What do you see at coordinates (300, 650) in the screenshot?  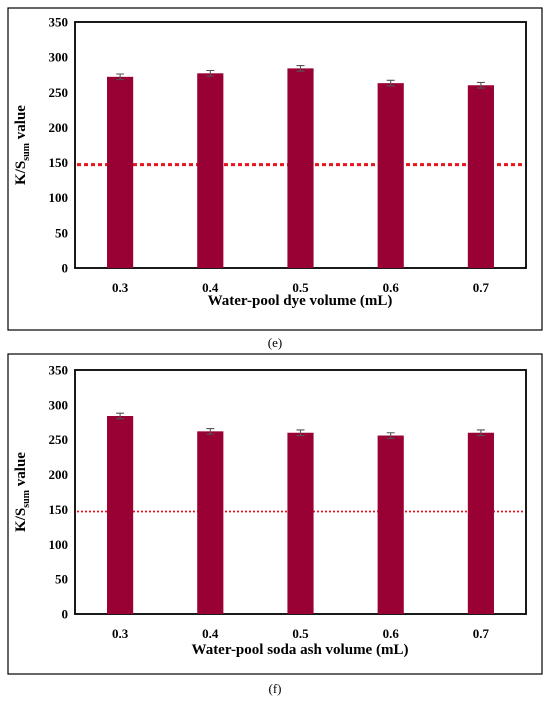 I see `panel-f-x-axis-title: Water-pool soda ash volume (mL)` at bounding box center [300, 650].